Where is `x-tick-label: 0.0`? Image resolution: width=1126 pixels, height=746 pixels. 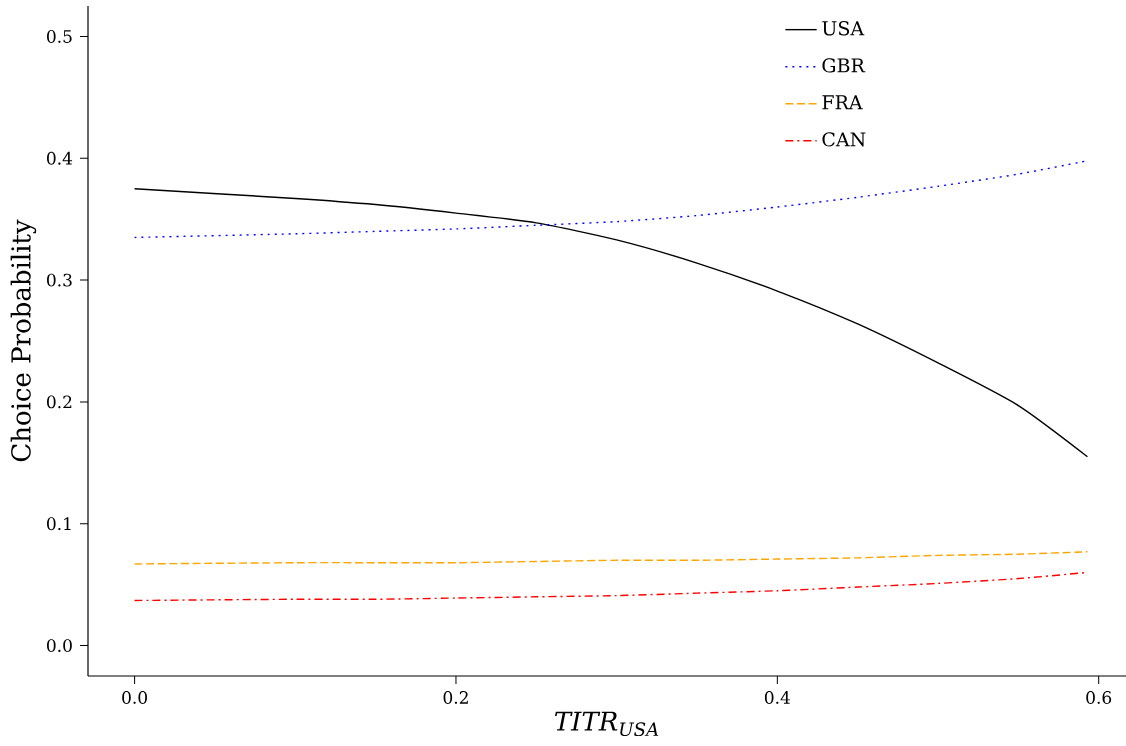
x-tick-label: 0.0 is located at coordinates (134, 697).